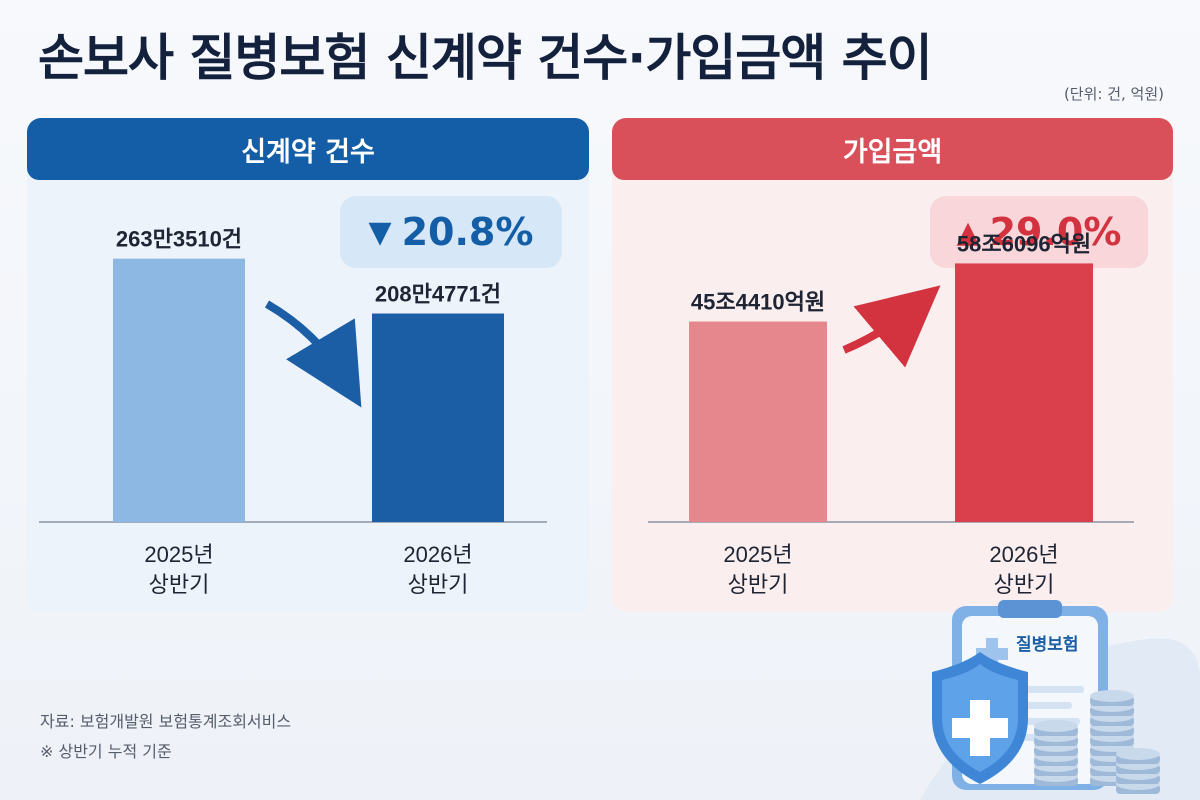  Describe the element at coordinates (1047, 644) in the screenshot. I see `illustration-label: 질병보험` at that location.